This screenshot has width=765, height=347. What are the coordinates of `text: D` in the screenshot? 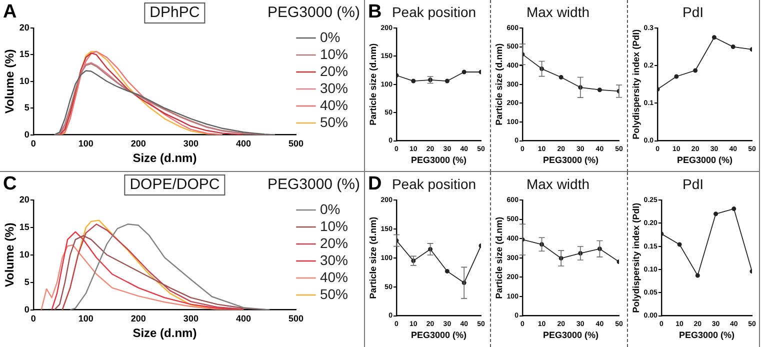 It's located at (375, 184).